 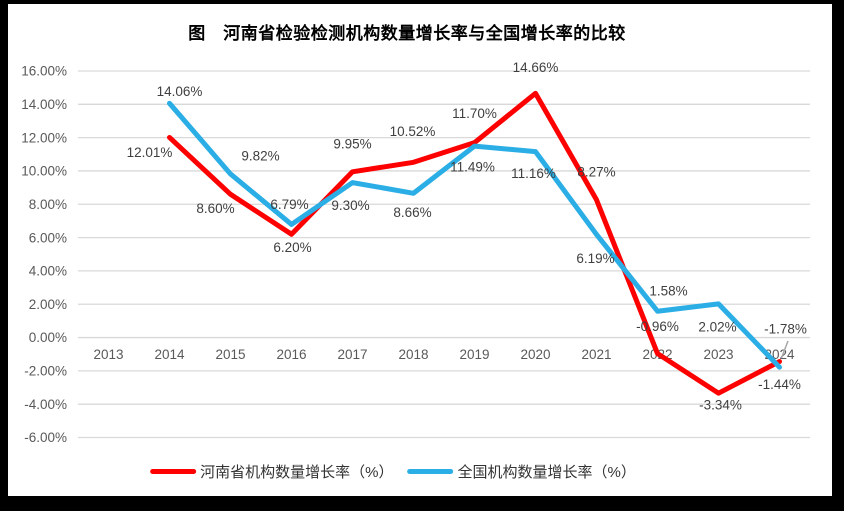 I want to click on x-tick-label: 2020, so click(x=535, y=354).